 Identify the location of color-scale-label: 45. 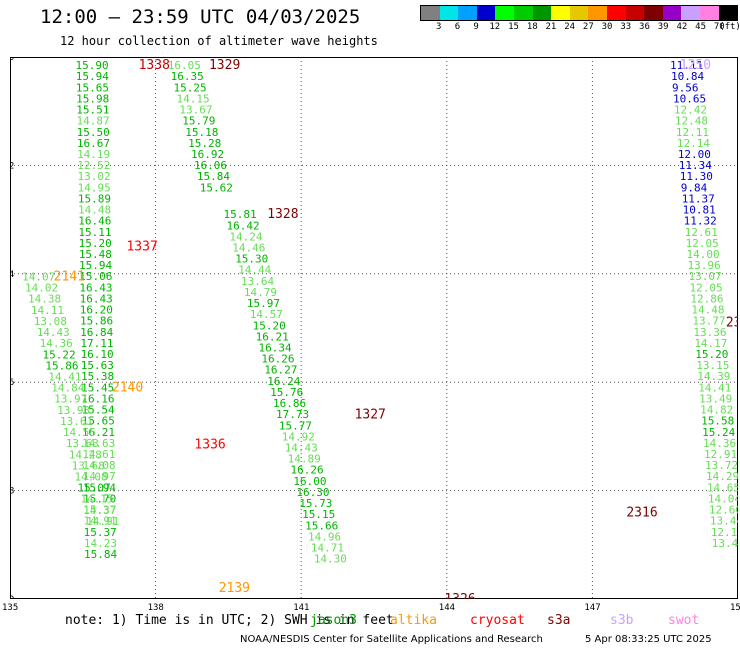
(700, 27).